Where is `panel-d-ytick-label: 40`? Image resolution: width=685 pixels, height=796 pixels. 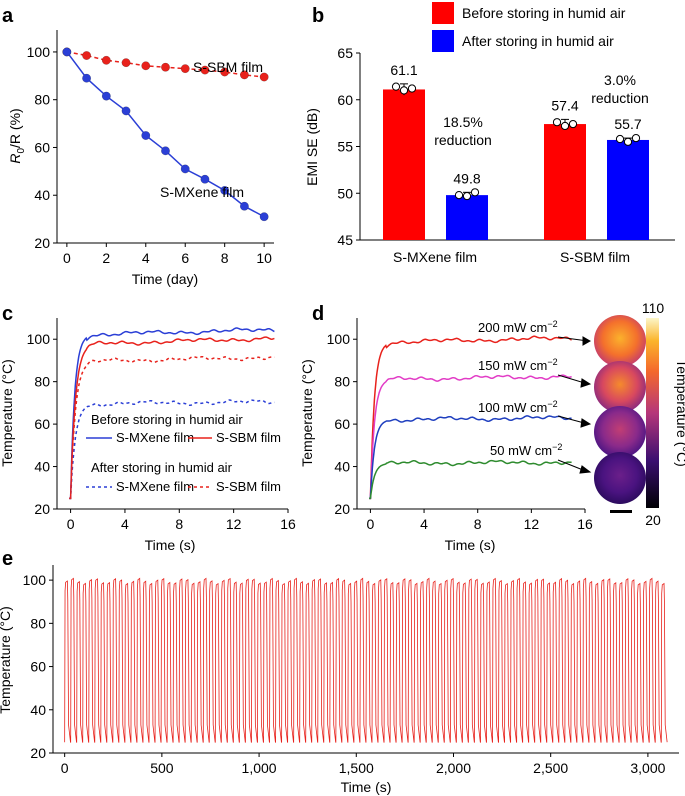 panel-d-ytick-label: 40 is located at coordinates (342, 467).